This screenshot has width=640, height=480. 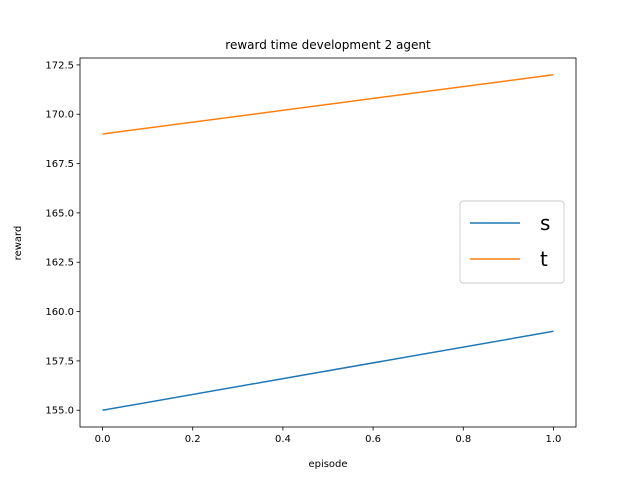 What do you see at coordinates (59, 65) in the screenshot?
I see `y-tick-label: 172.5` at bounding box center [59, 65].